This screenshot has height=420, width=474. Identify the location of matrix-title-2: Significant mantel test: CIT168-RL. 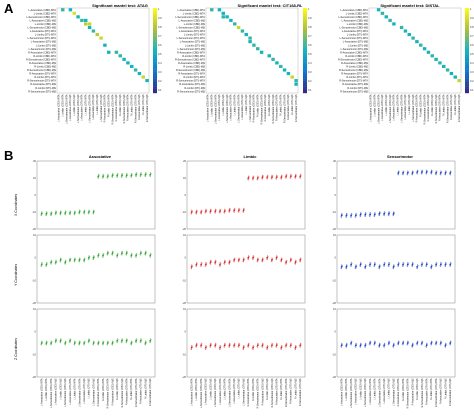
(270, 5).